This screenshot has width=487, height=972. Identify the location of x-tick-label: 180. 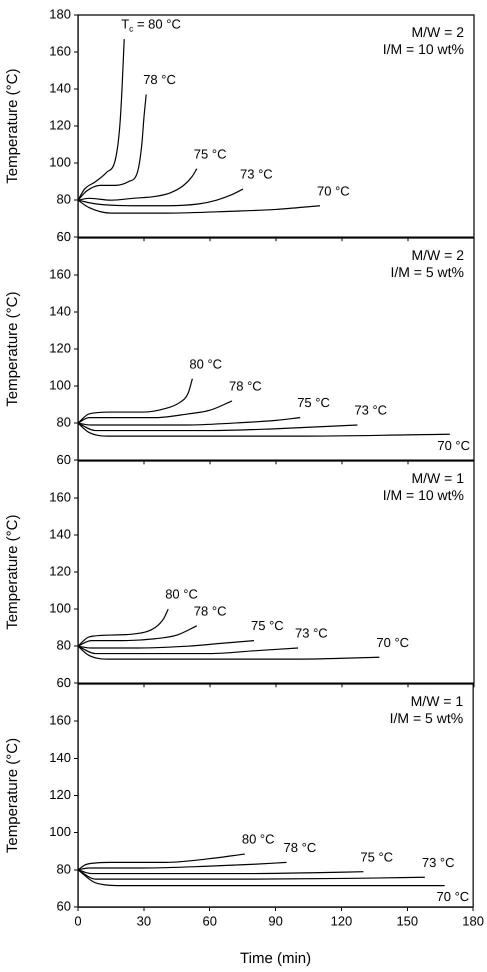
(473, 920).